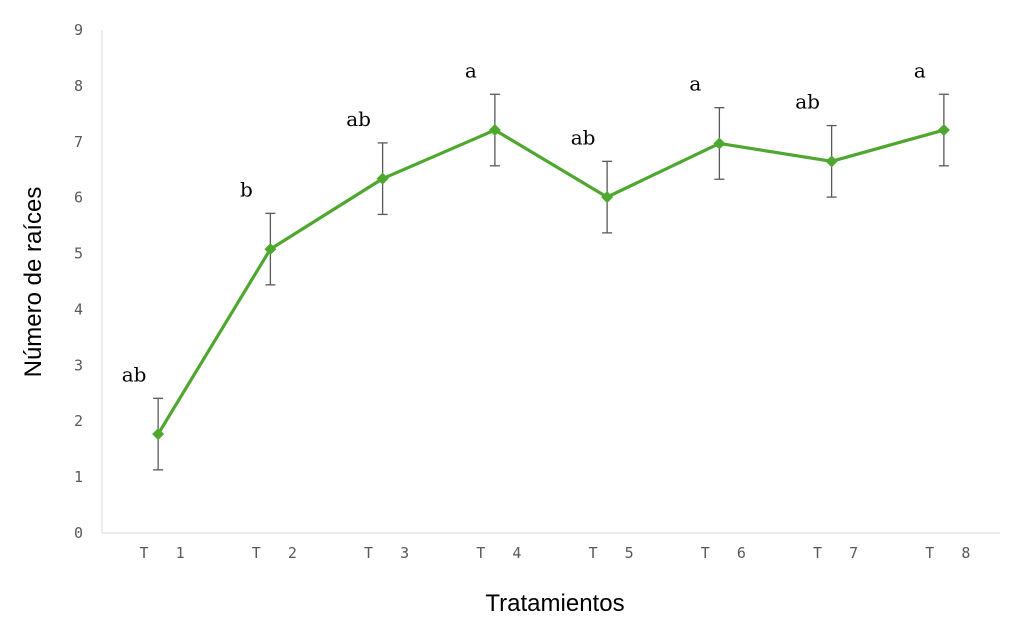 Image resolution: width=1026 pixels, height=644 pixels. Describe the element at coordinates (33, 282) in the screenshot. I see `y-axis-title: Número de raíces` at that location.